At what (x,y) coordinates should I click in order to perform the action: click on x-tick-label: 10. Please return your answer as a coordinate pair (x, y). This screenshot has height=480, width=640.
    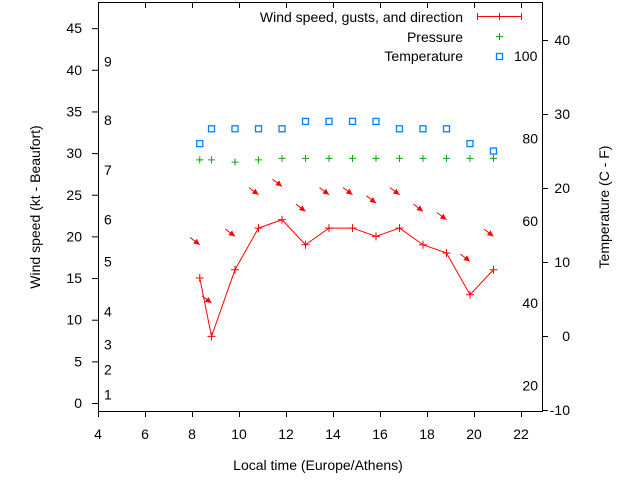
    Looking at the image, I should click on (239, 434).